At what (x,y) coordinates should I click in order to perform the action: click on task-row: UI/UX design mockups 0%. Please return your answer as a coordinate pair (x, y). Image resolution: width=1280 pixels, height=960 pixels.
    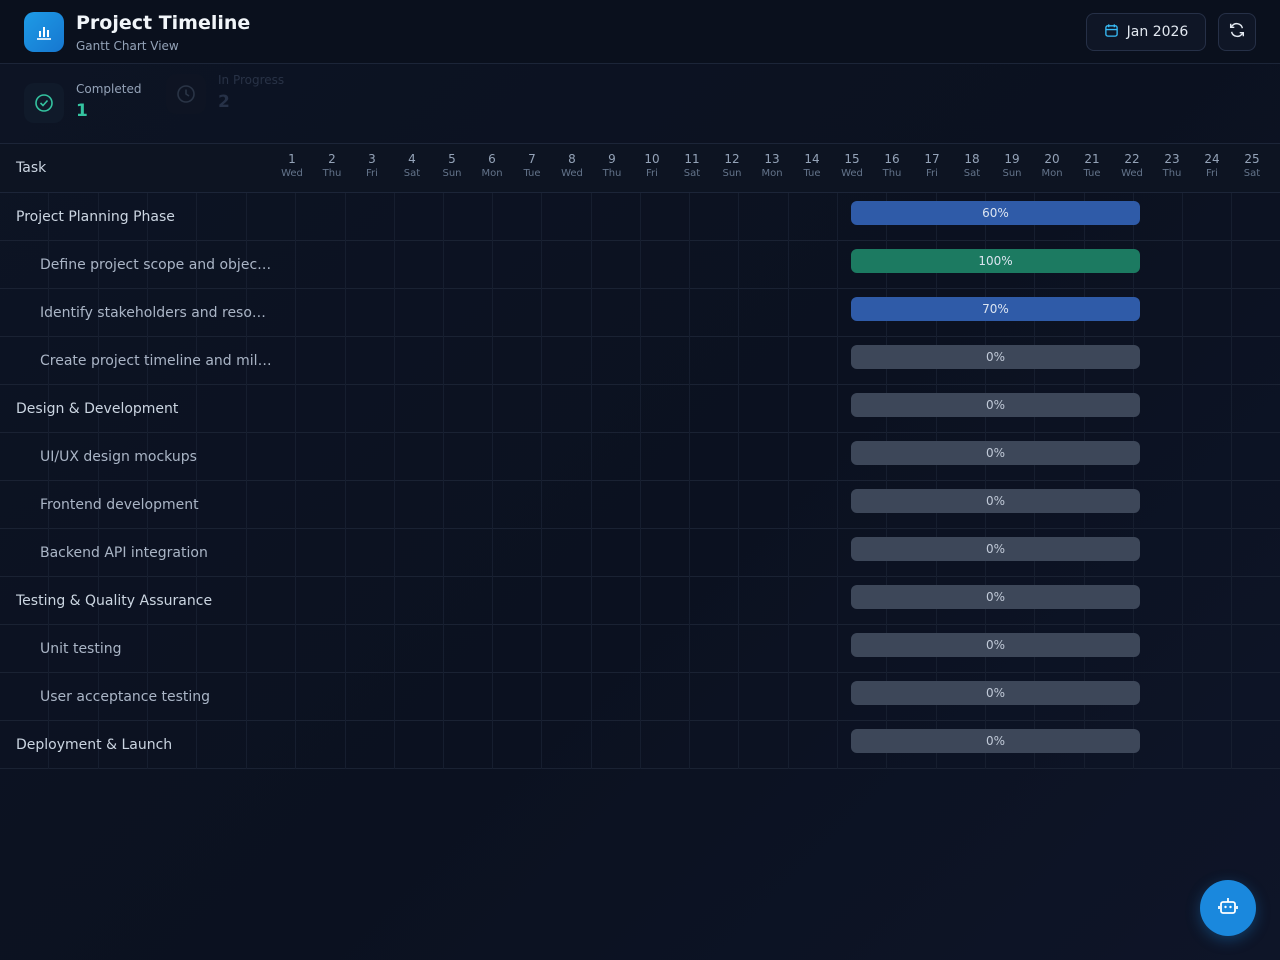
    Looking at the image, I should click on (640, 457).